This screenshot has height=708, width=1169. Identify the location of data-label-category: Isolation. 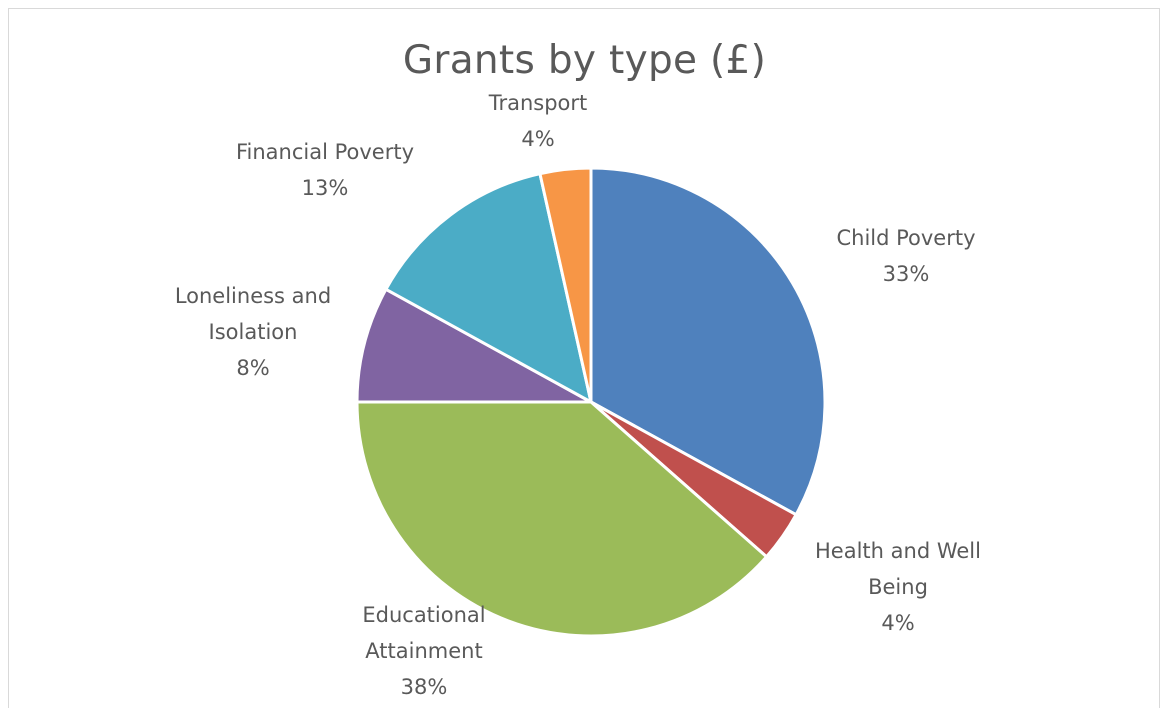
(253, 332).